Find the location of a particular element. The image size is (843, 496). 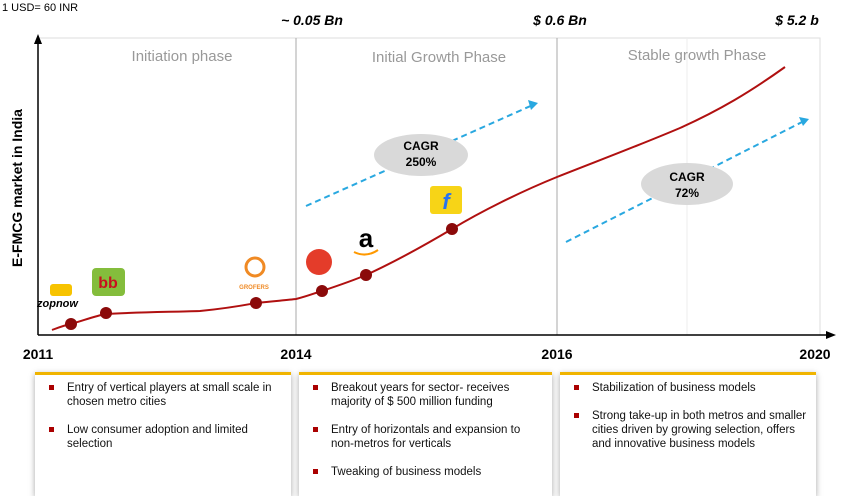

x-label: 2020 is located at coordinates (814, 354).